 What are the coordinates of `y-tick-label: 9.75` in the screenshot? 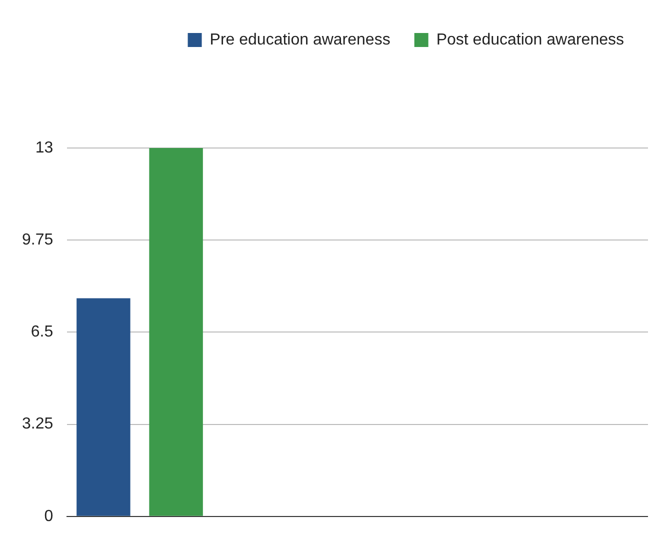 It's located at (38, 240).